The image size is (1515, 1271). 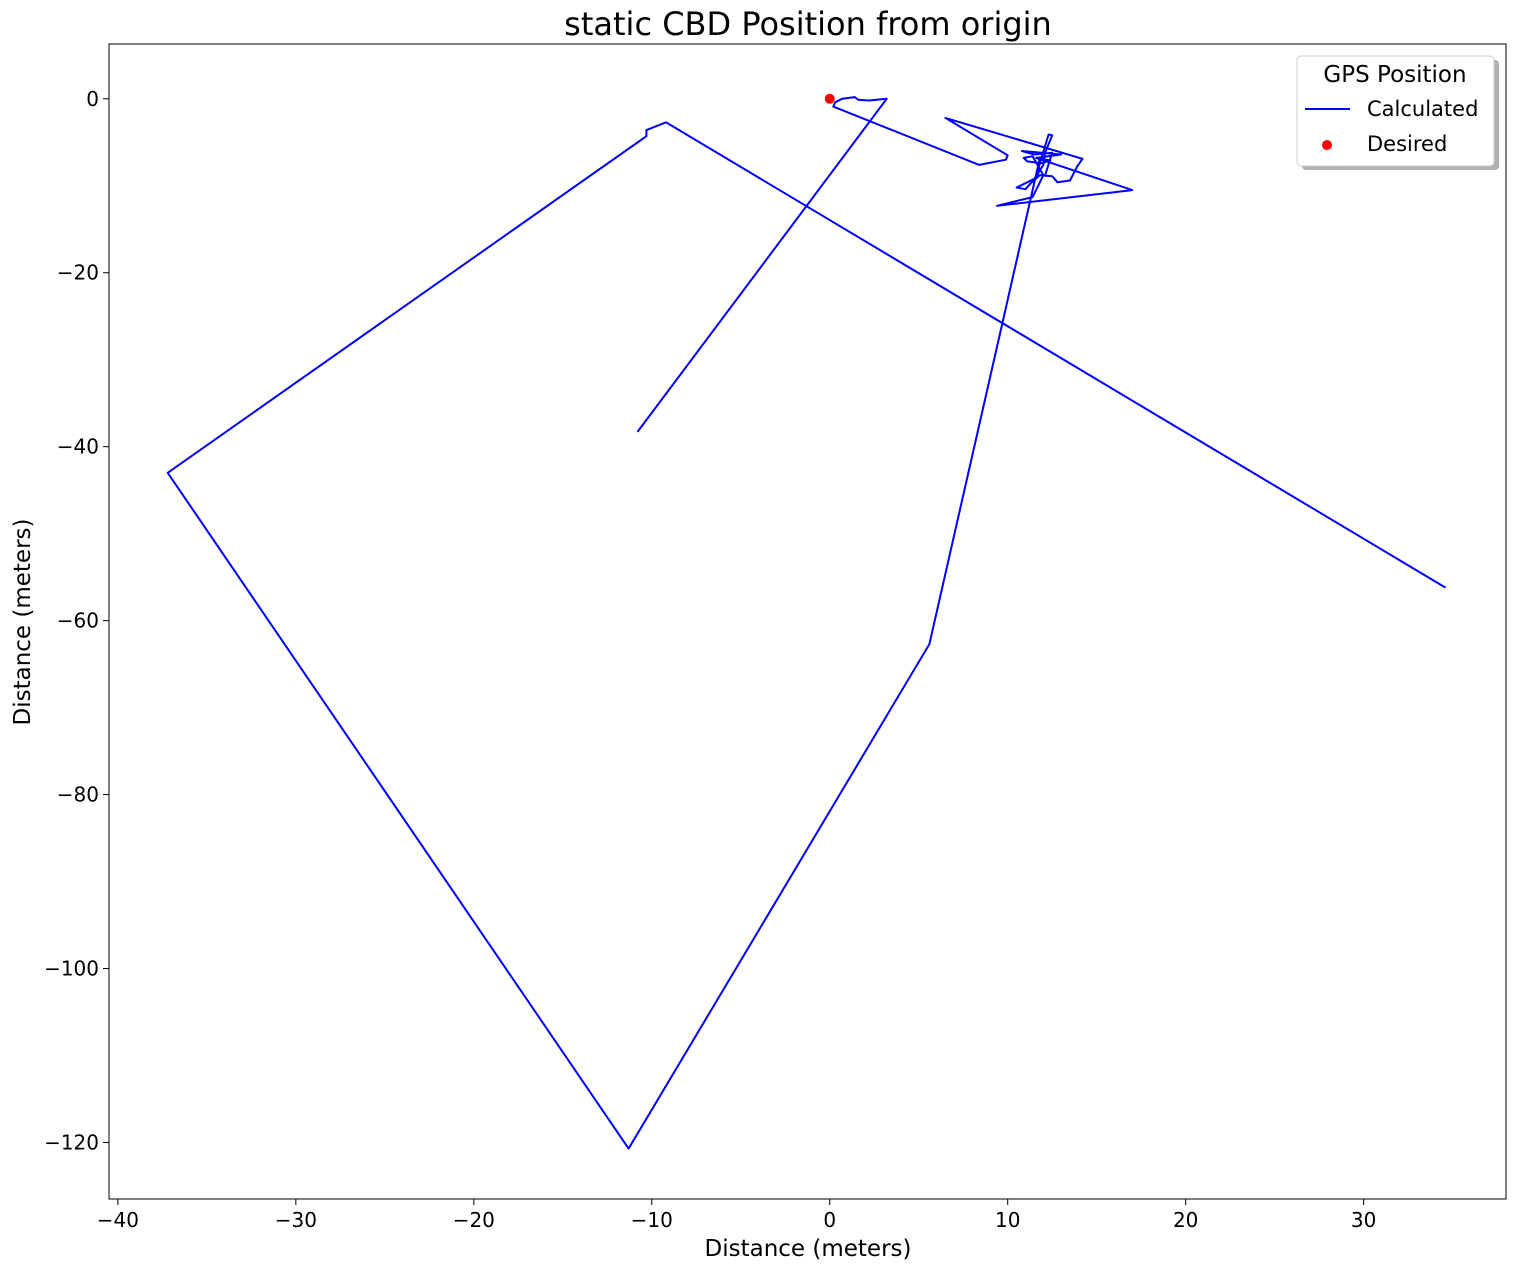 I want to click on x-tick-label: −30, so click(x=296, y=1220).